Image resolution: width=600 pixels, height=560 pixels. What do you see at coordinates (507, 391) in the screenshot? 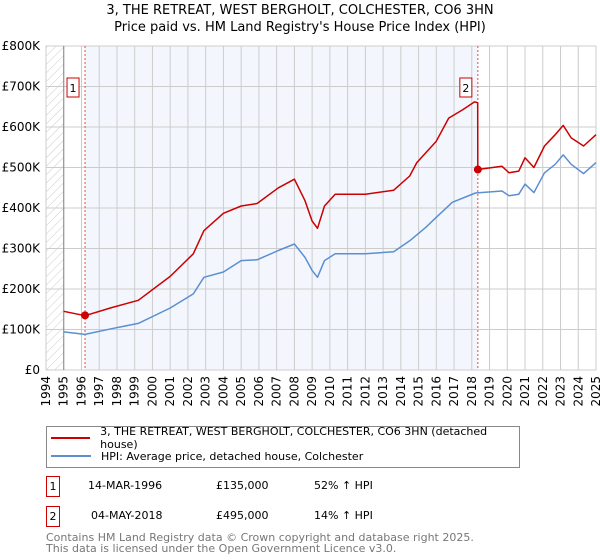
I see `x-tick-label: 2020` at bounding box center [507, 391].